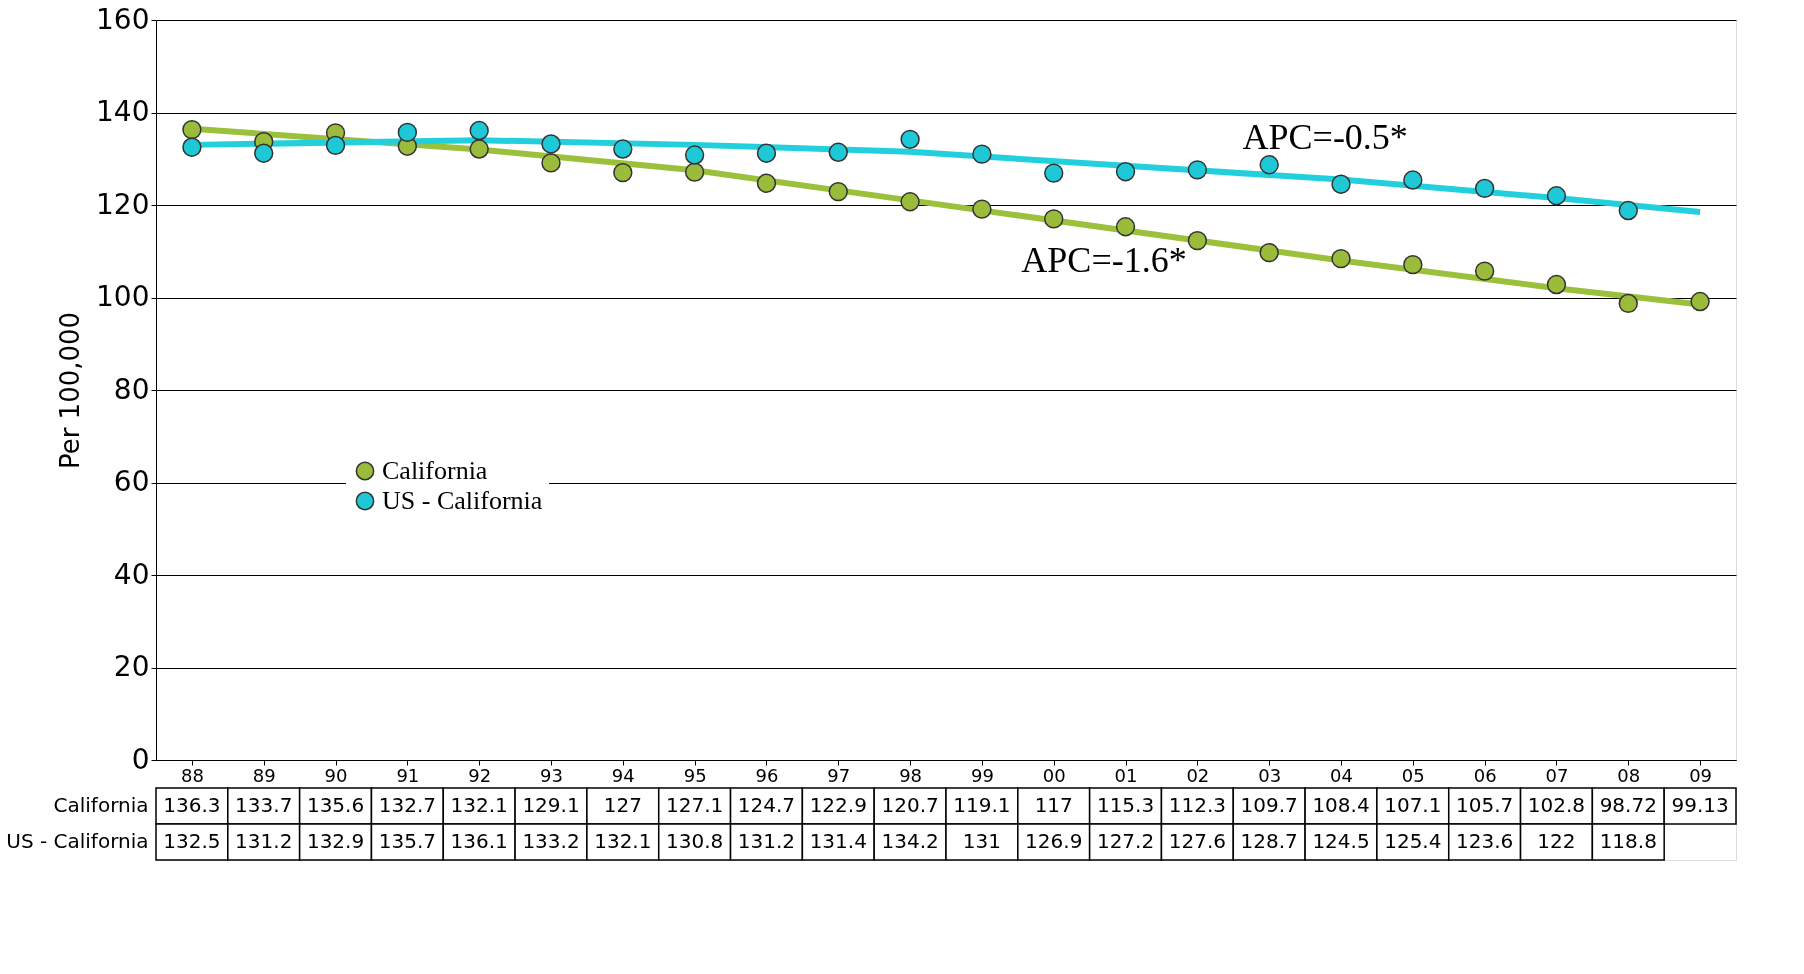 This screenshot has height=974, width=1804. I want to click on y-tick-label: 140, so click(123, 111).